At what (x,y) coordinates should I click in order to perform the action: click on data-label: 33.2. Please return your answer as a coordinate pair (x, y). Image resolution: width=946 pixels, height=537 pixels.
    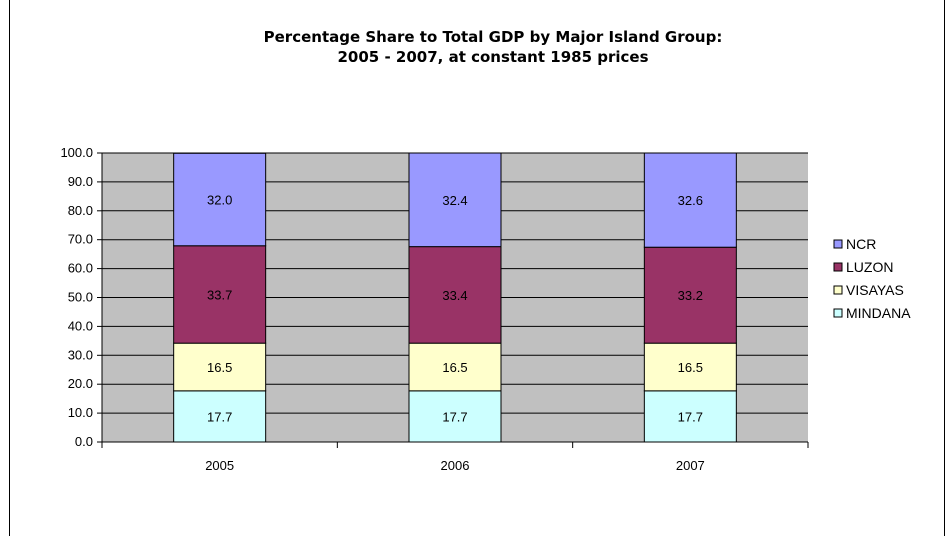
    Looking at the image, I should click on (690, 295).